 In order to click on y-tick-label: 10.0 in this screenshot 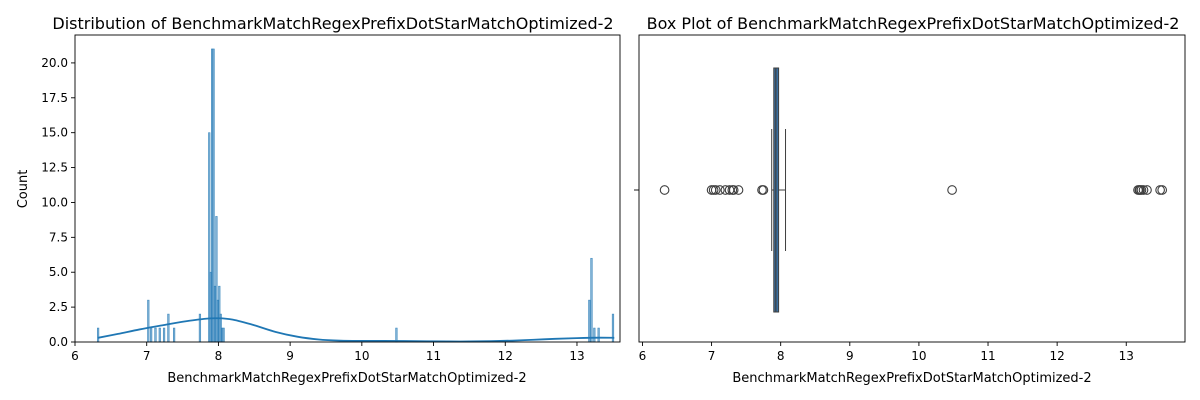, I will do `click(54, 202)`.